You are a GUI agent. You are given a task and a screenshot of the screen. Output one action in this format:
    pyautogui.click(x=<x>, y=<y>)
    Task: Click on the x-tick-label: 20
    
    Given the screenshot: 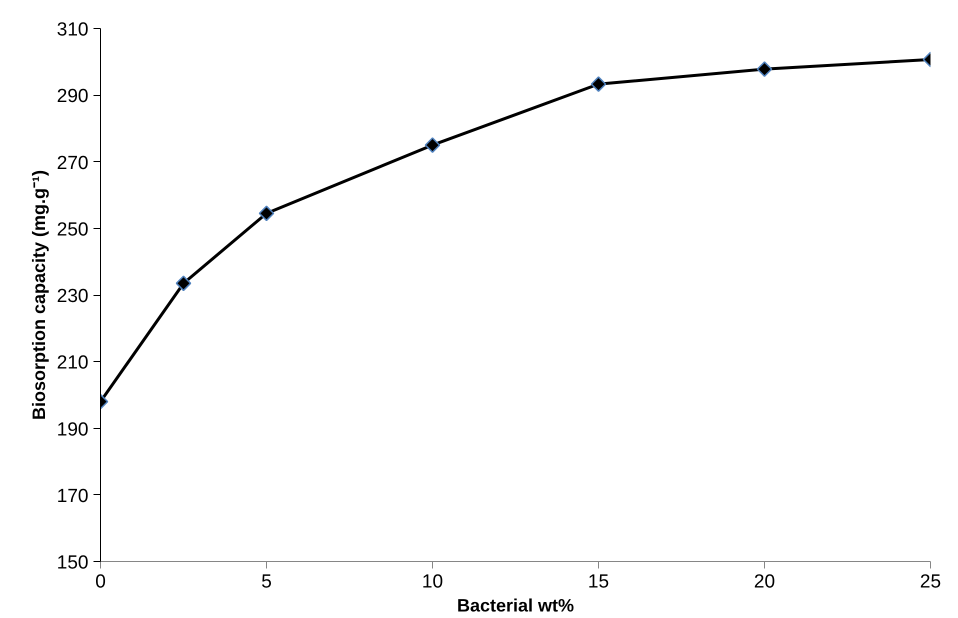 What is the action you would take?
    pyautogui.click(x=765, y=582)
    